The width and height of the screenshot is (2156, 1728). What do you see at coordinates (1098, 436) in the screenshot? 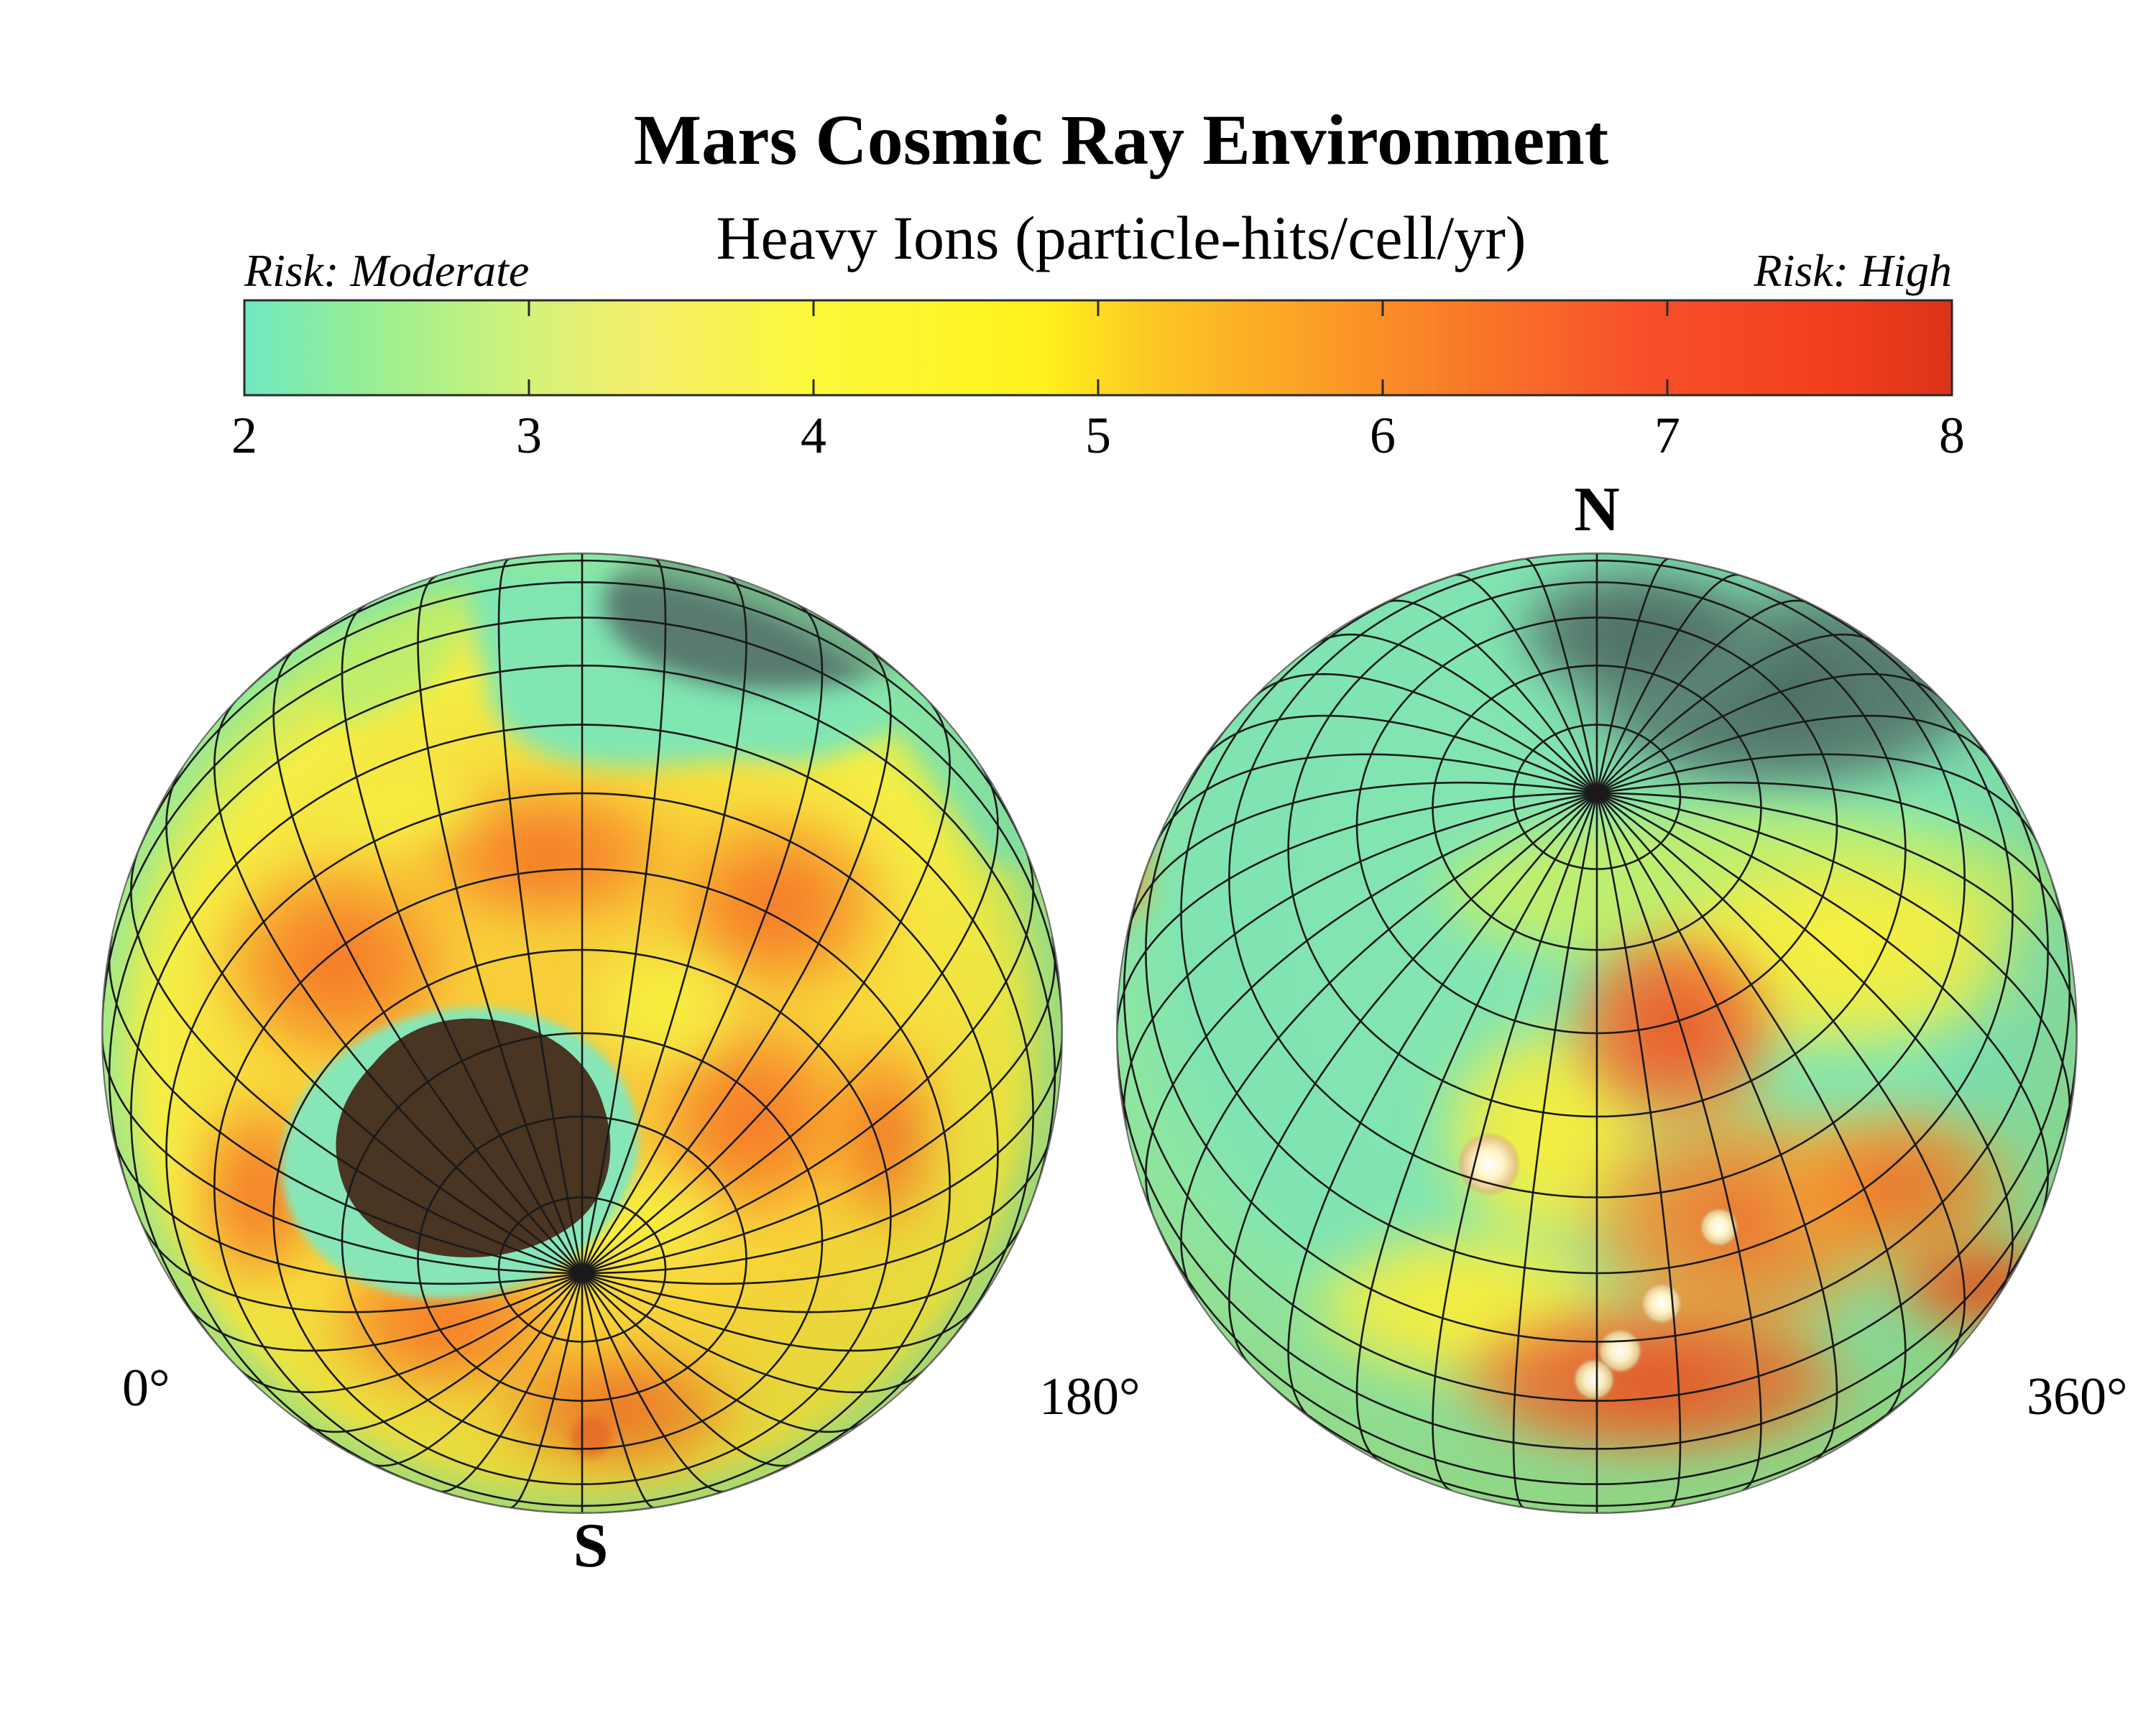
I see `colorbar-tick-label: 5` at bounding box center [1098, 436].